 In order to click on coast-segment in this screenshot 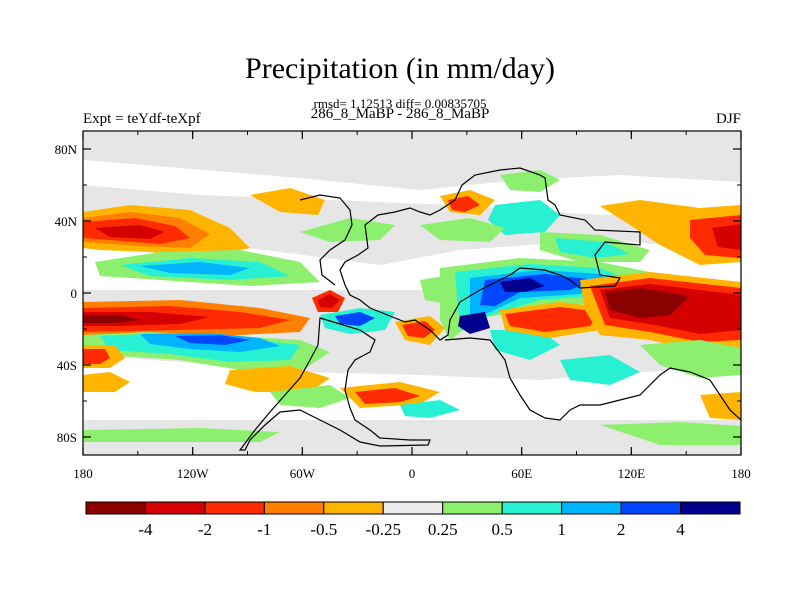, I will do `click(326, 240)`.